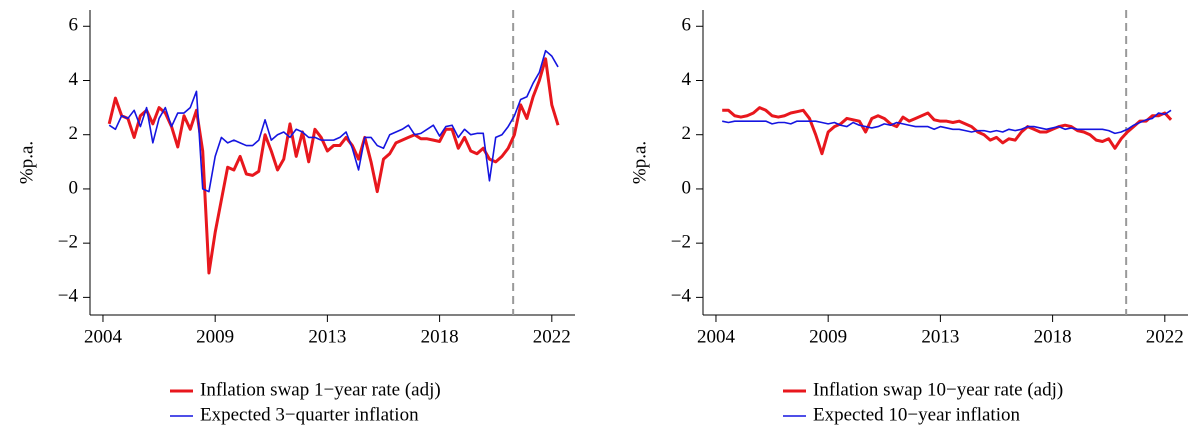 The width and height of the screenshot is (1190, 433). Describe the element at coordinates (916, 414) in the screenshot. I see `legend-label: Expected 10−year inflation` at that location.